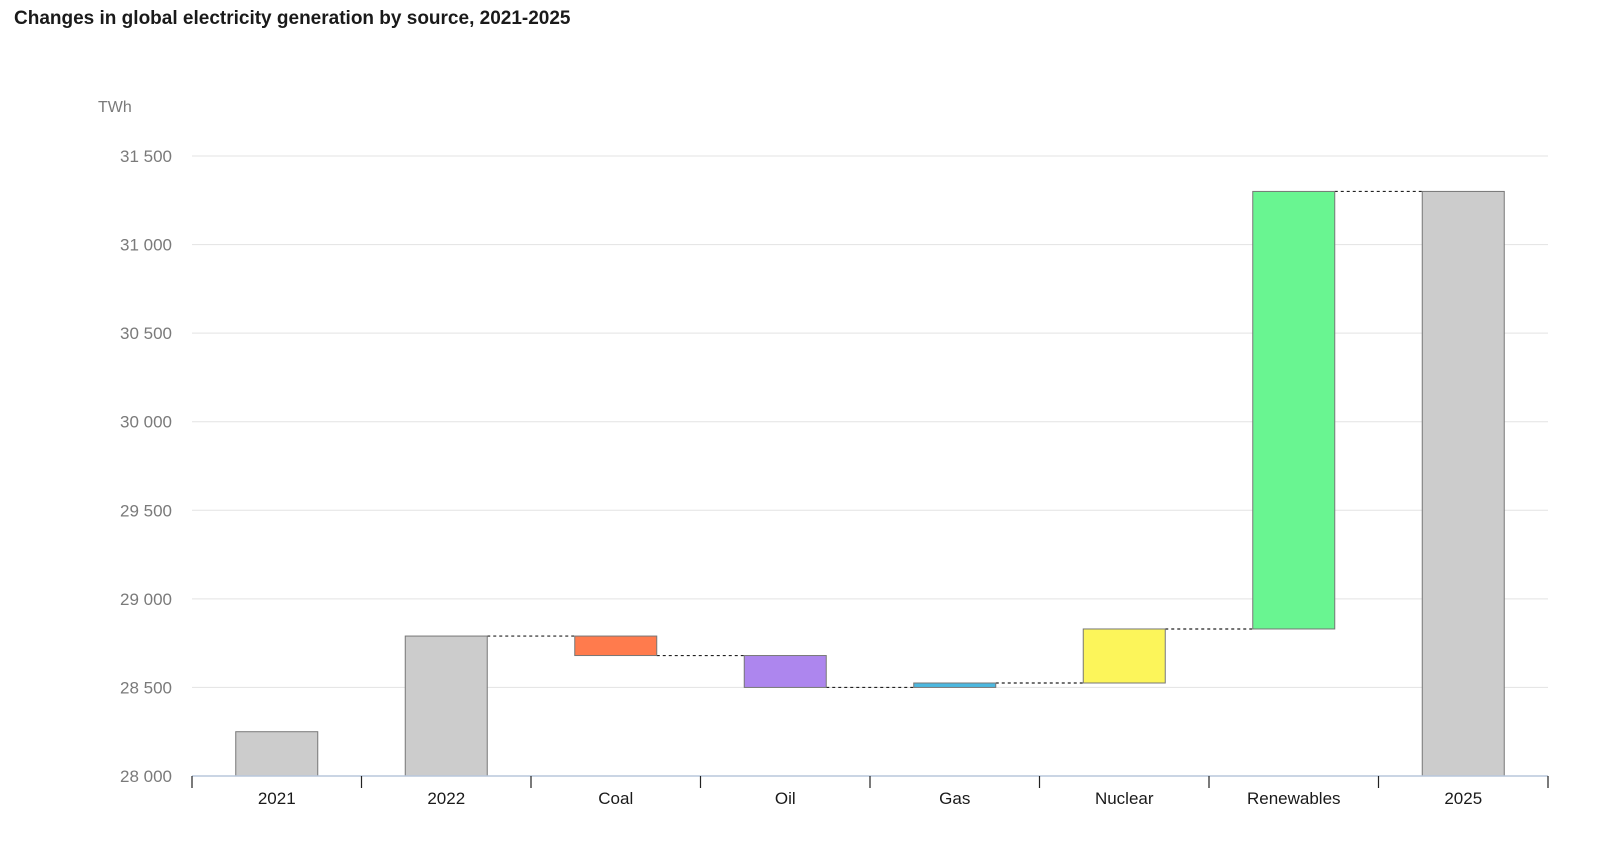 The image size is (1600, 850). I want to click on y-tick-label: 28 000, so click(146, 776).